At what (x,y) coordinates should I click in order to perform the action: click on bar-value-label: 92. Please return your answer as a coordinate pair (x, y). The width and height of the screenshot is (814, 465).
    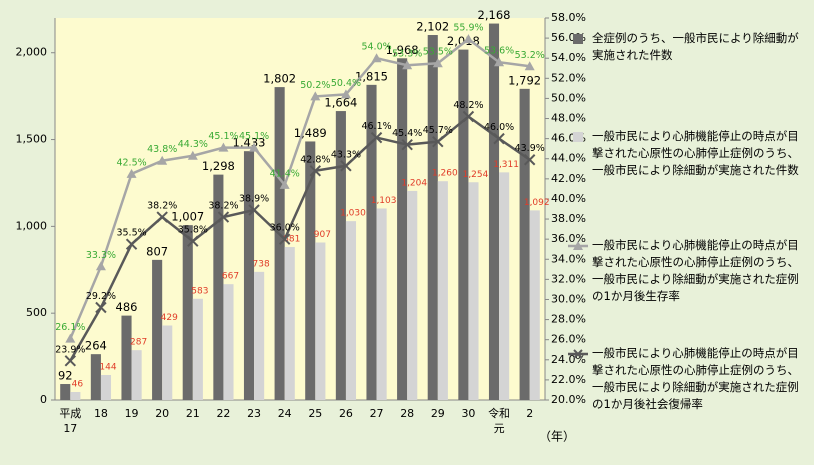
    Looking at the image, I should click on (65, 376).